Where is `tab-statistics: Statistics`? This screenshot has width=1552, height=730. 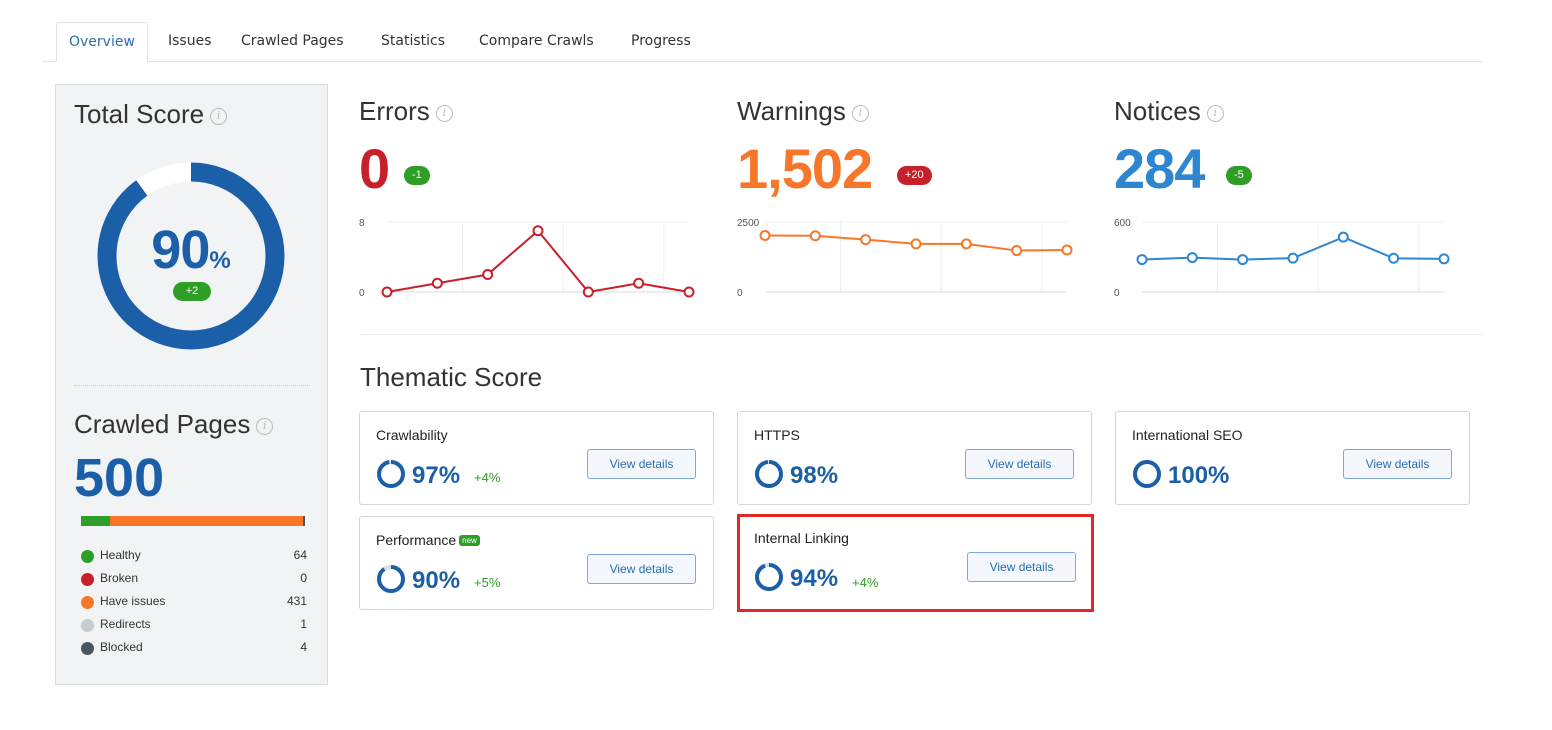 tab-statistics: Statistics is located at coordinates (413, 41).